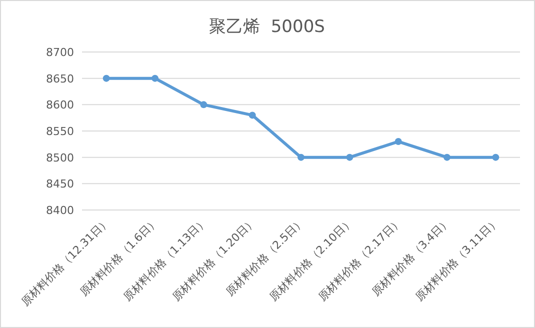  What do you see at coordinates (60, 210) in the screenshot?
I see `y-tick-label: 8400` at bounding box center [60, 210].